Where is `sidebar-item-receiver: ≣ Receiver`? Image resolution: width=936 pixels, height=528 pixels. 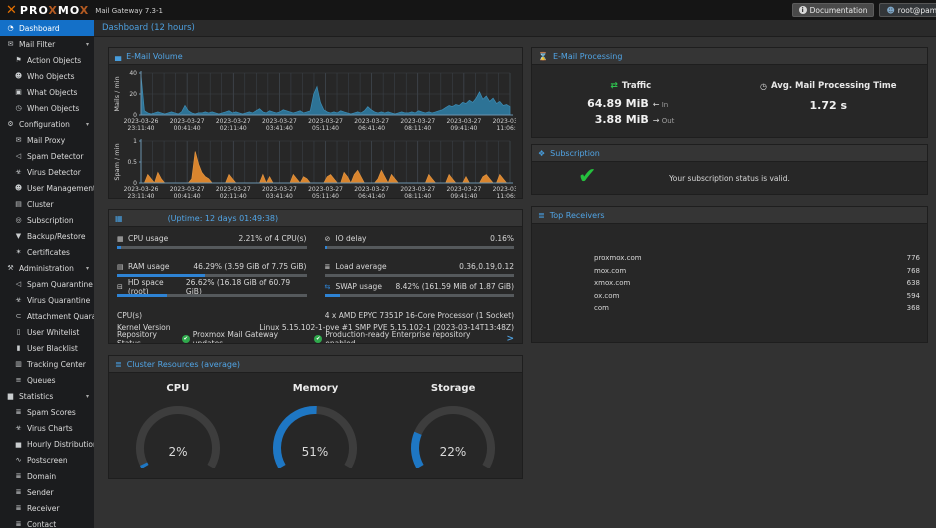
sidebar-item-receiver: ≣ Receiver is located at coordinates (47, 508).